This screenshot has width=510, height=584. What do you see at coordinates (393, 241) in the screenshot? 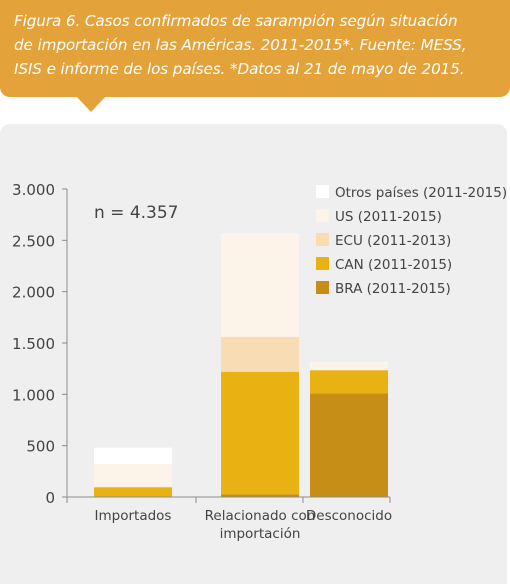
I see `legend-label: ECU (2011-2013)` at bounding box center [393, 241].